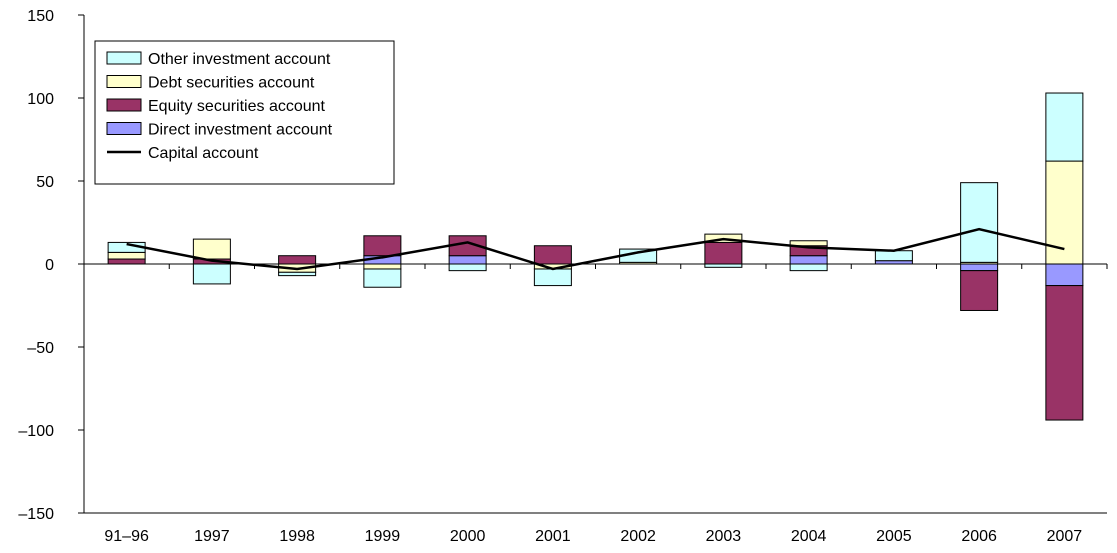  What do you see at coordinates (124, 58) in the screenshot?
I see `legend-swatch-other-investment-account` at bounding box center [124, 58].